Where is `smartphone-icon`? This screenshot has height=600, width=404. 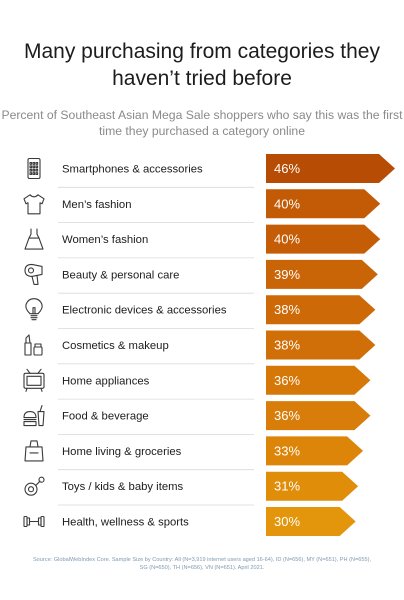 smartphone-icon is located at coordinates (34, 168).